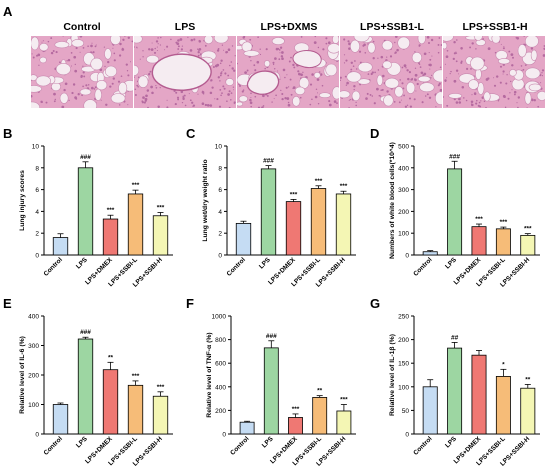 This screenshot has width=550, height=469. Describe the element at coordinates (451, 442) in the screenshot. I see `x-tick-label: LPS` at that location.